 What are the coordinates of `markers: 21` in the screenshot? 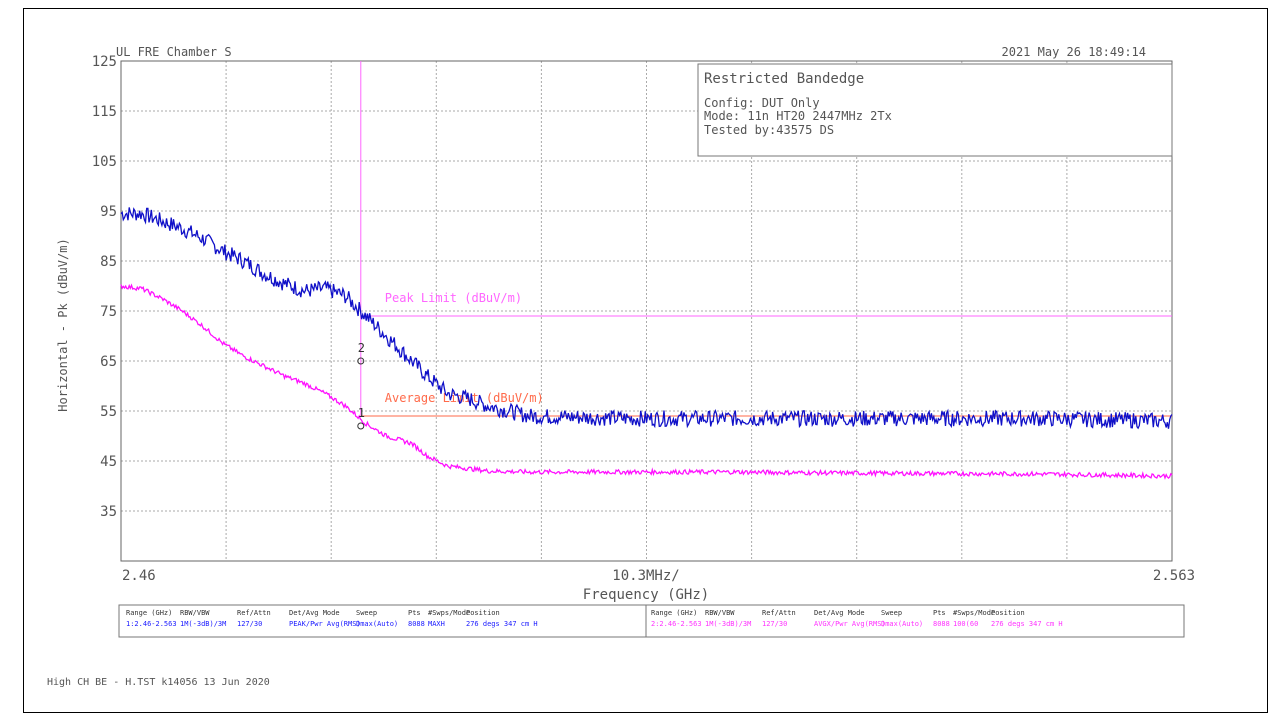 It's located at (361, 385).